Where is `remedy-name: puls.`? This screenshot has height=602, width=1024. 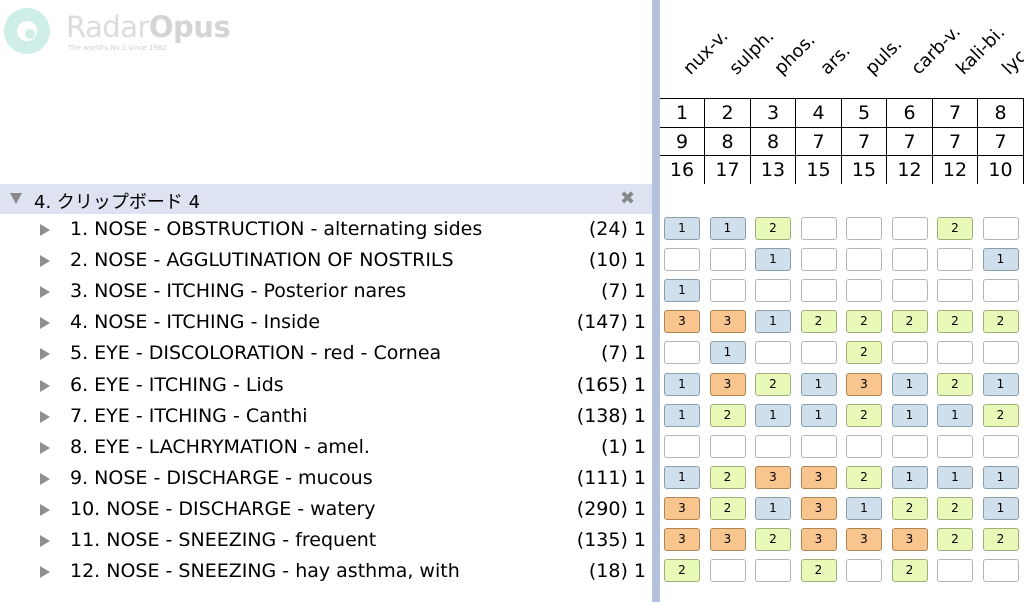 remedy-name: puls. is located at coordinates (884, 56).